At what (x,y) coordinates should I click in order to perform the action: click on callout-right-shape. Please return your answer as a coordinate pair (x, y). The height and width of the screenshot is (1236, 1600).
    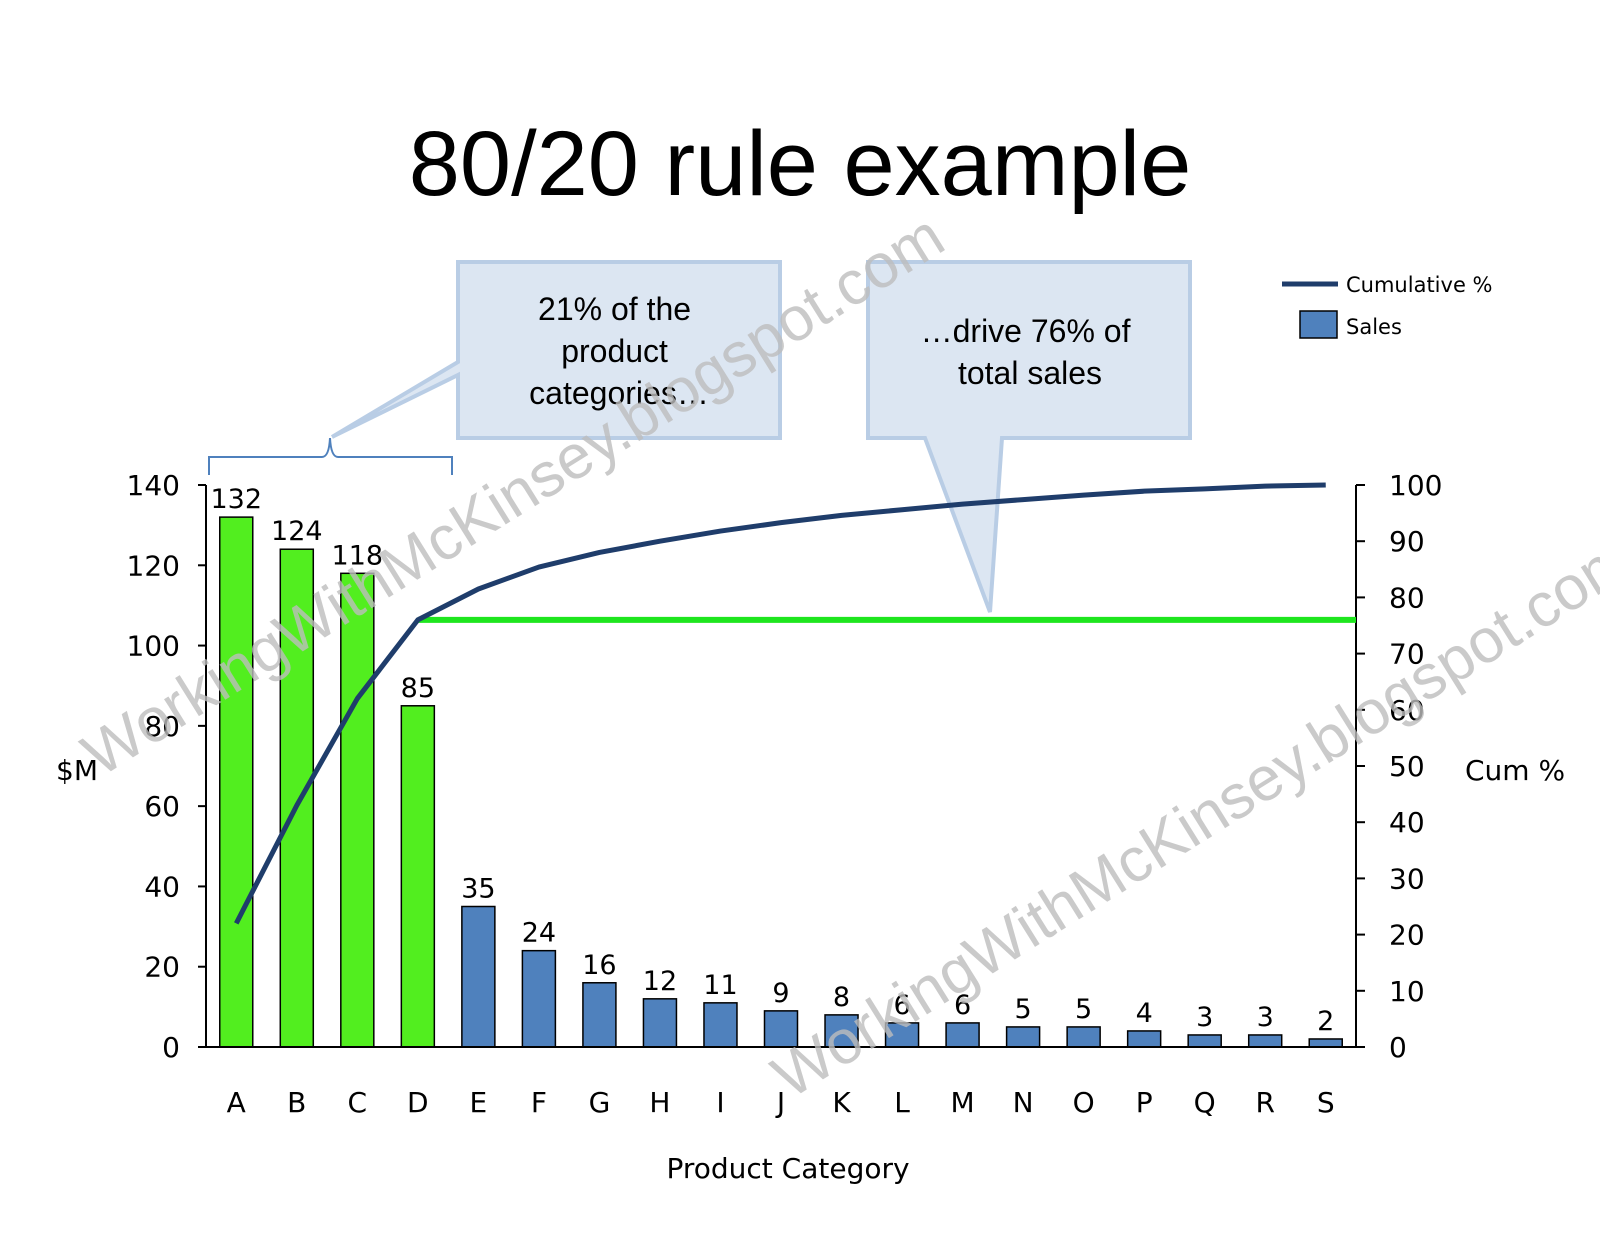
    Looking at the image, I should click on (1029, 436).